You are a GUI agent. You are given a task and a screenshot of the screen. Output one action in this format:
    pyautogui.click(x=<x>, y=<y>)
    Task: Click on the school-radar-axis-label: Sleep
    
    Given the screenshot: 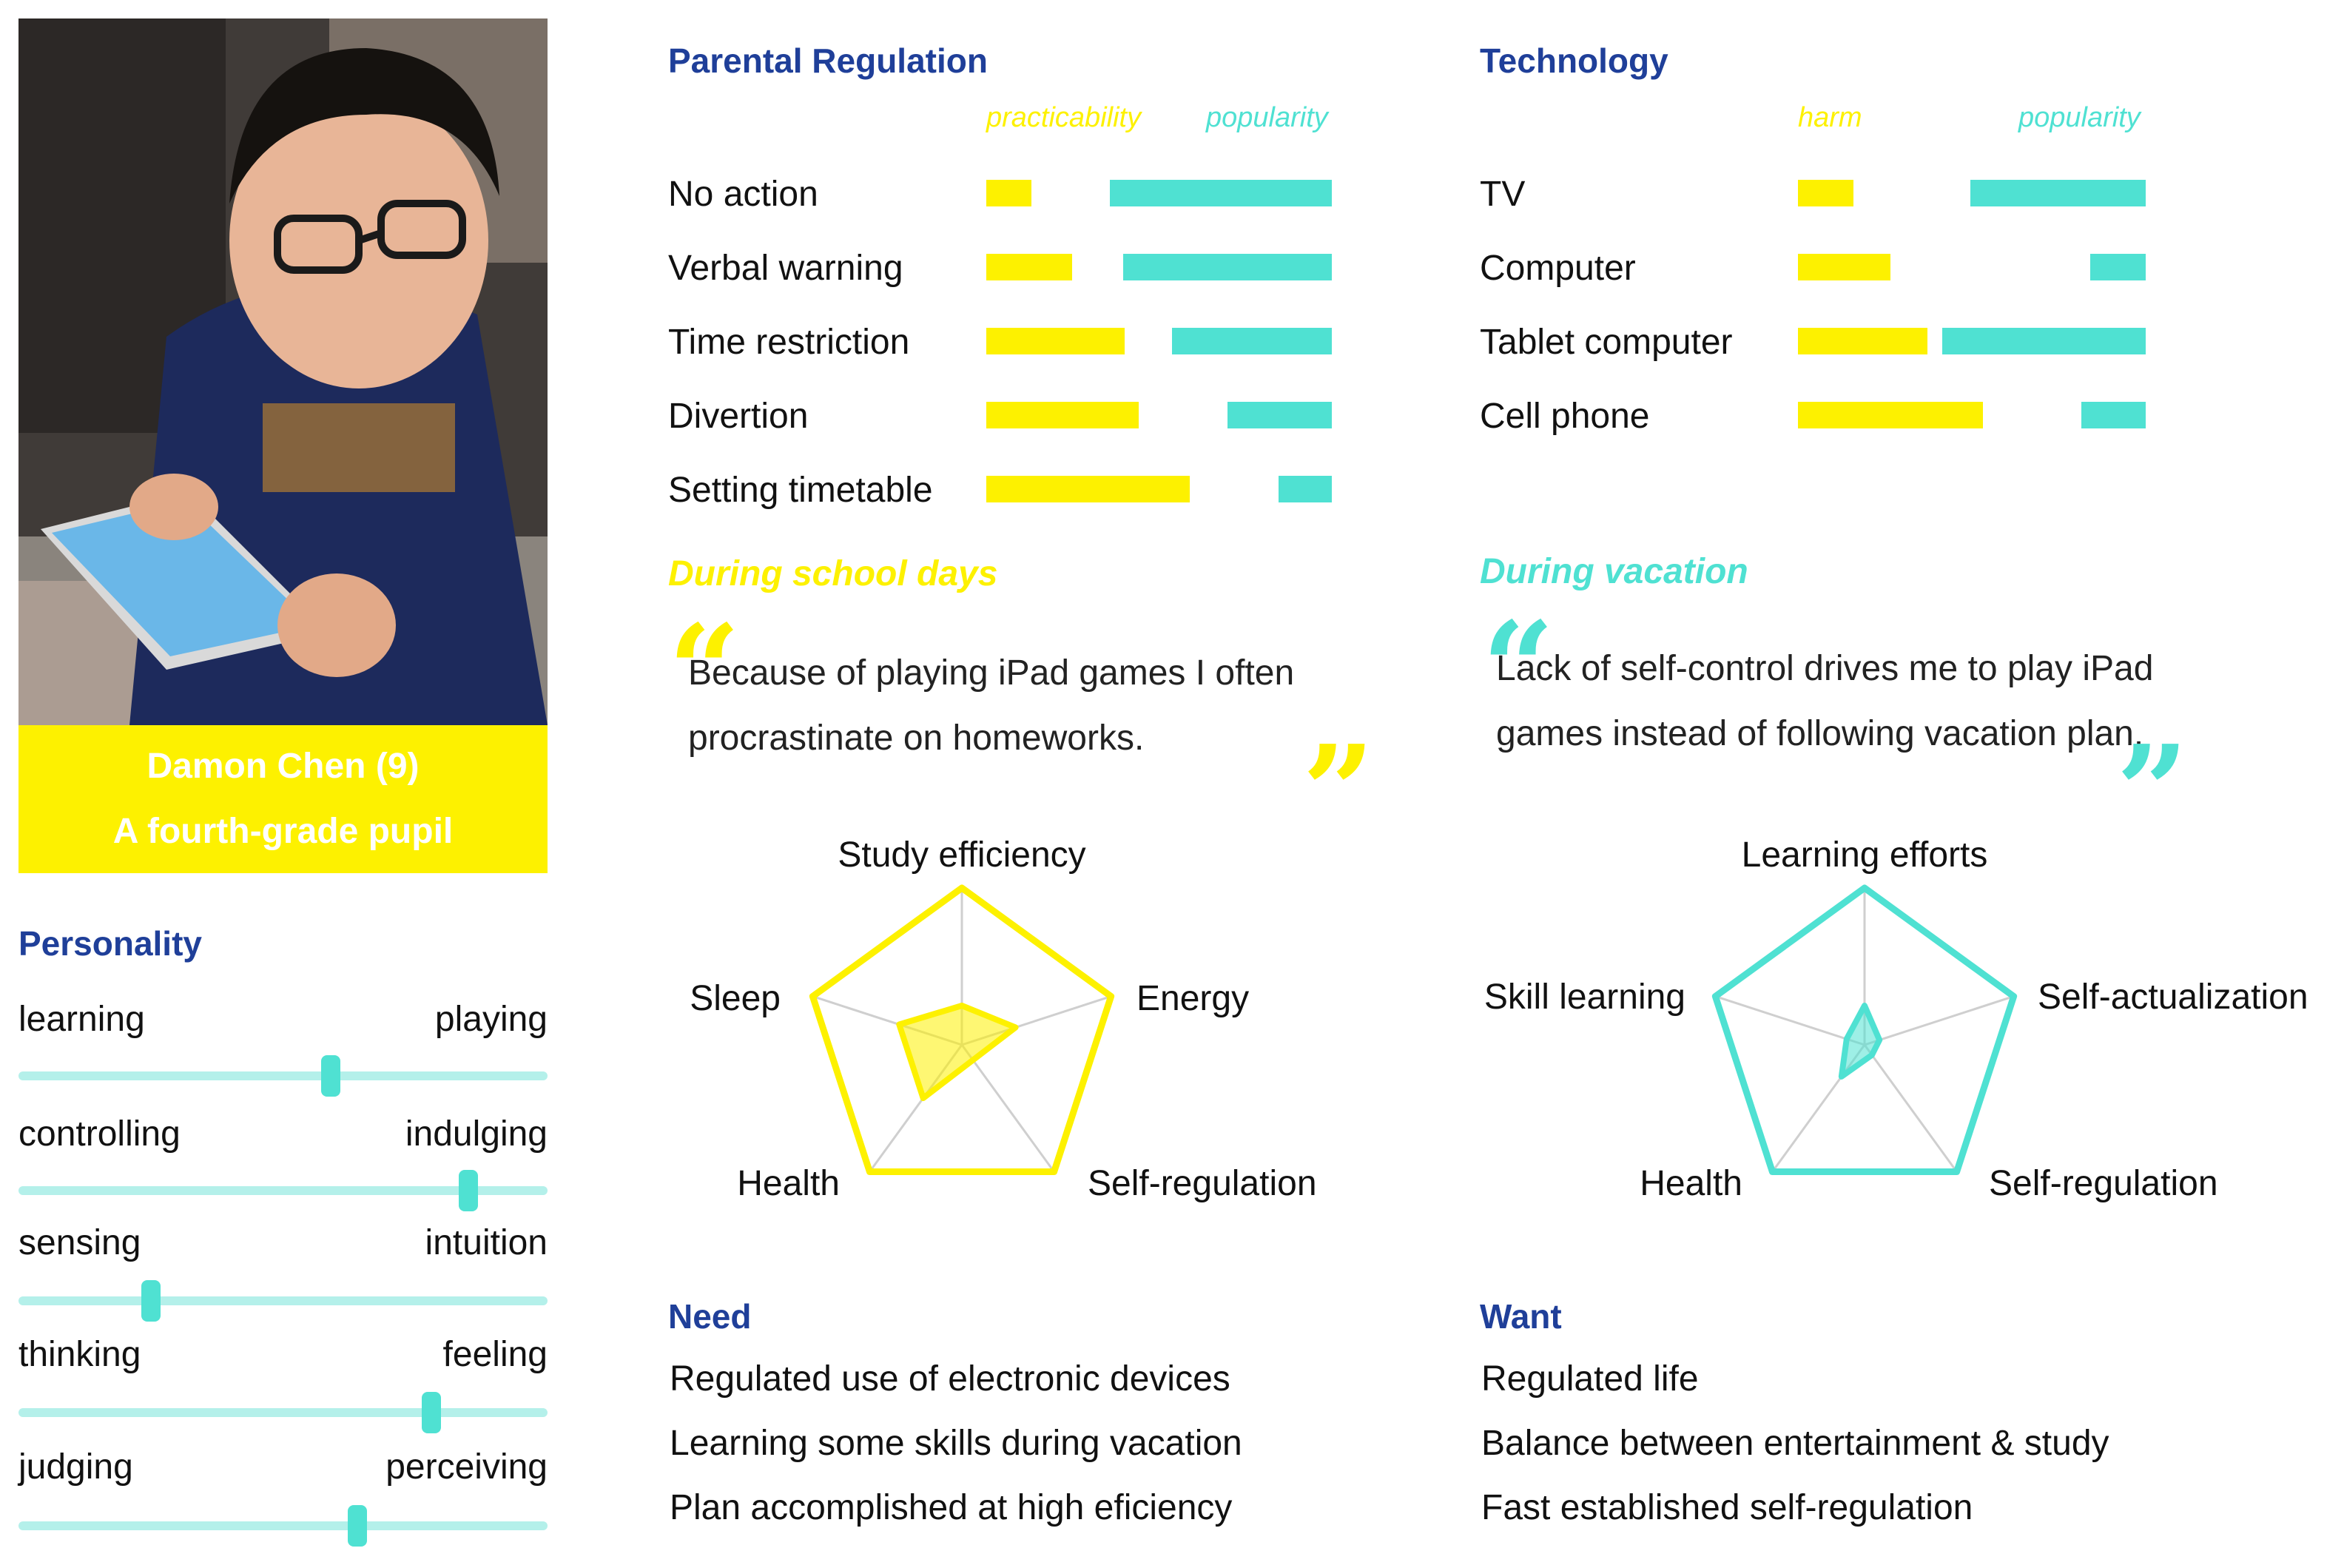 What is the action you would take?
    pyautogui.click(x=735, y=998)
    